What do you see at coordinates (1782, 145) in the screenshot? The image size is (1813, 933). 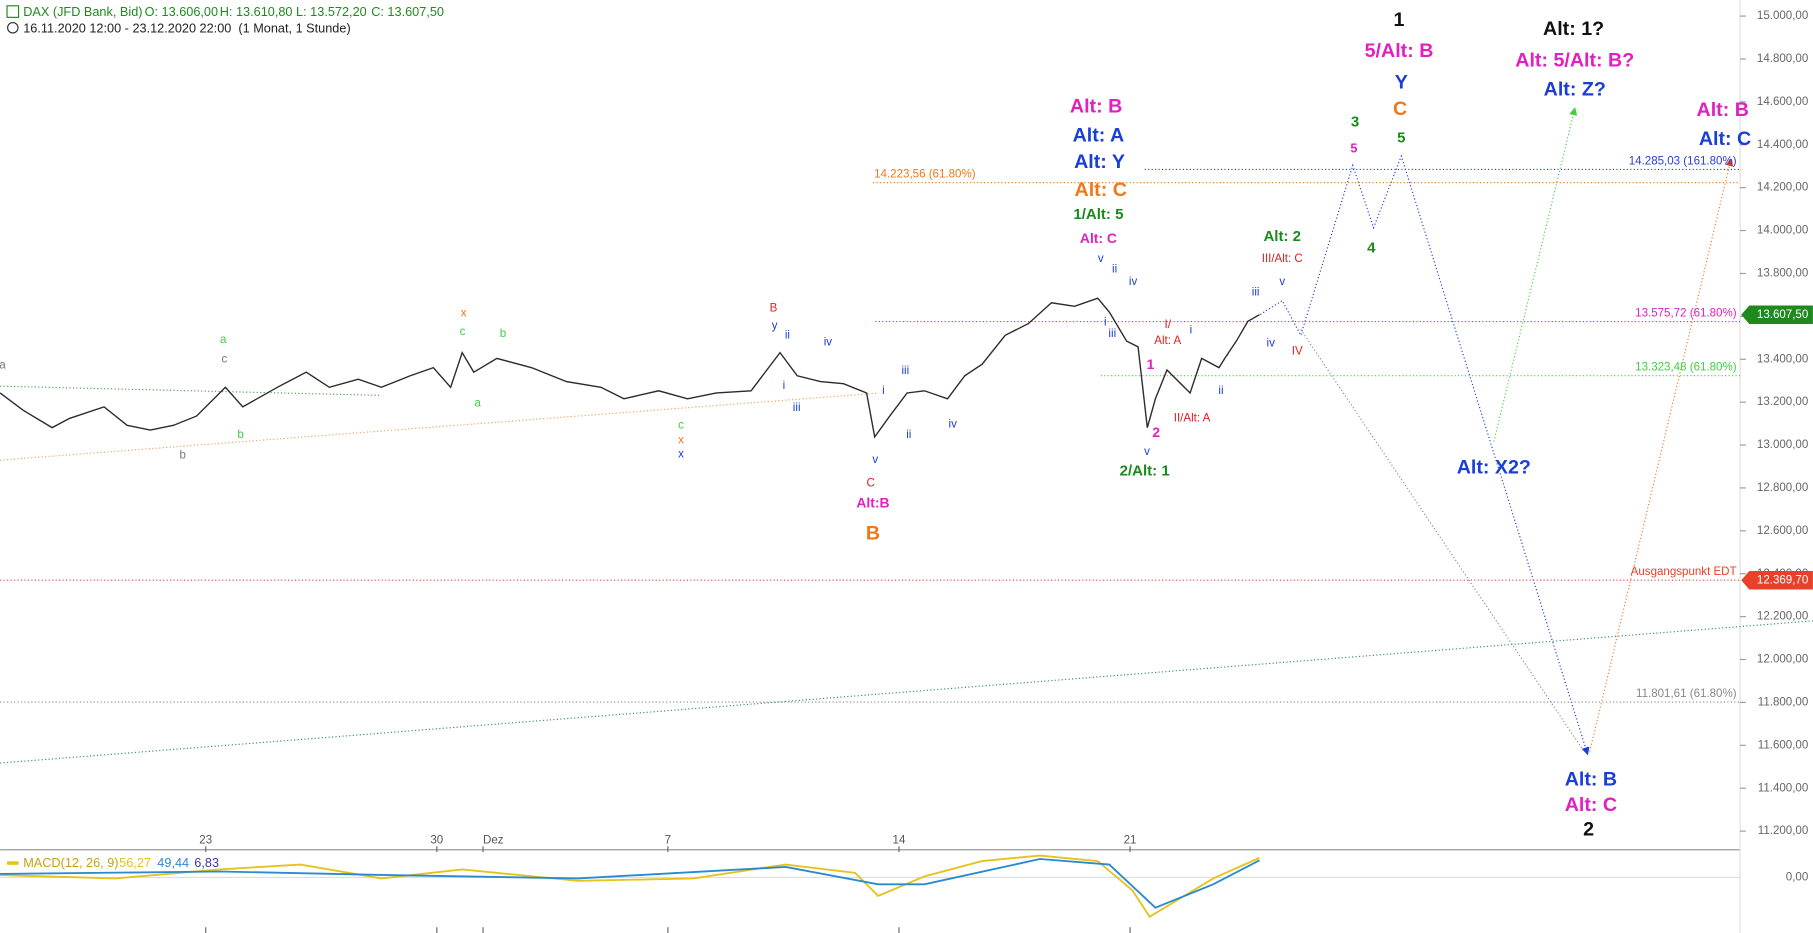 I see `y-tick-label: 14.400,00` at bounding box center [1782, 145].